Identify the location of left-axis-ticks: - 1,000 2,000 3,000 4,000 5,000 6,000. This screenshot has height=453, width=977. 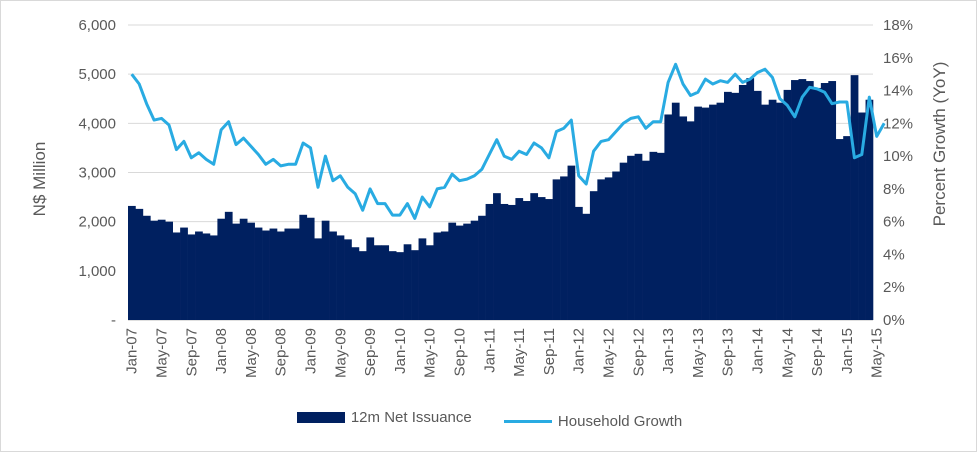
(97, 173).